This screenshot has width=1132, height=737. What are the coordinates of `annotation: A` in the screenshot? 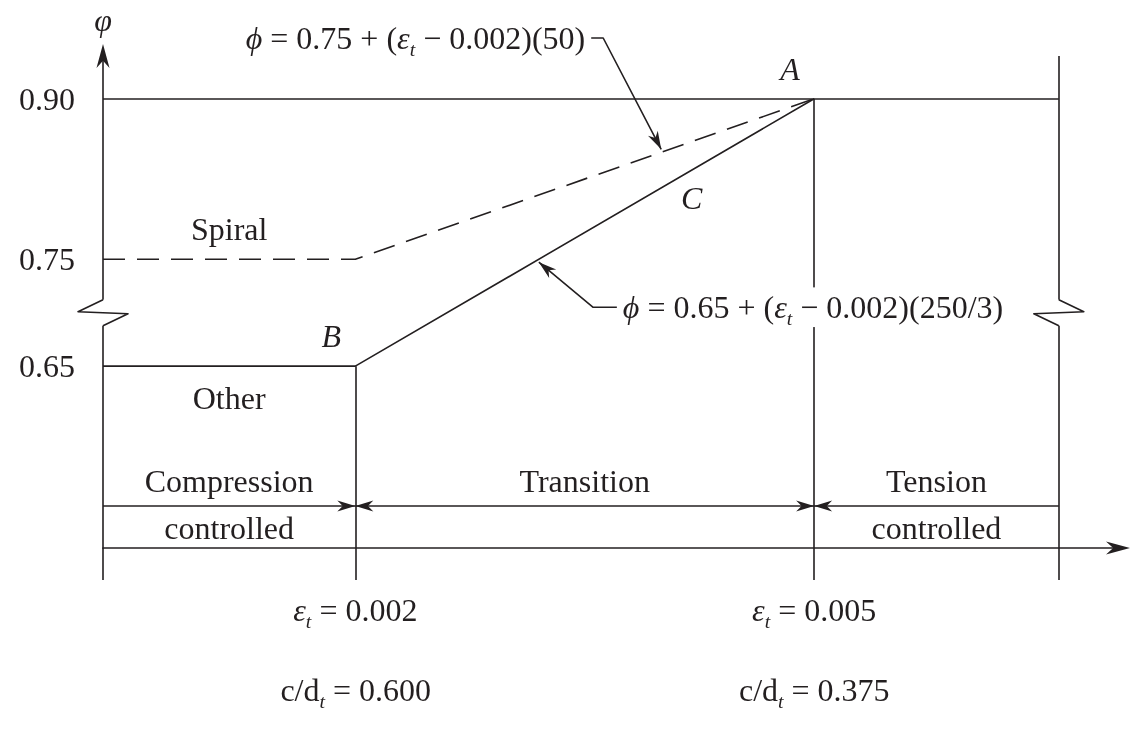 It's located at (789, 68).